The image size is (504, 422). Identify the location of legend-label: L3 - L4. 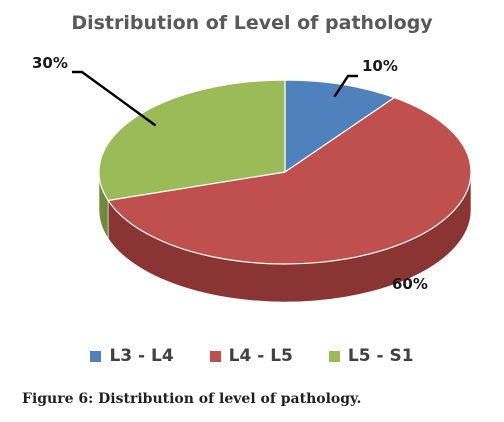
(141, 356).